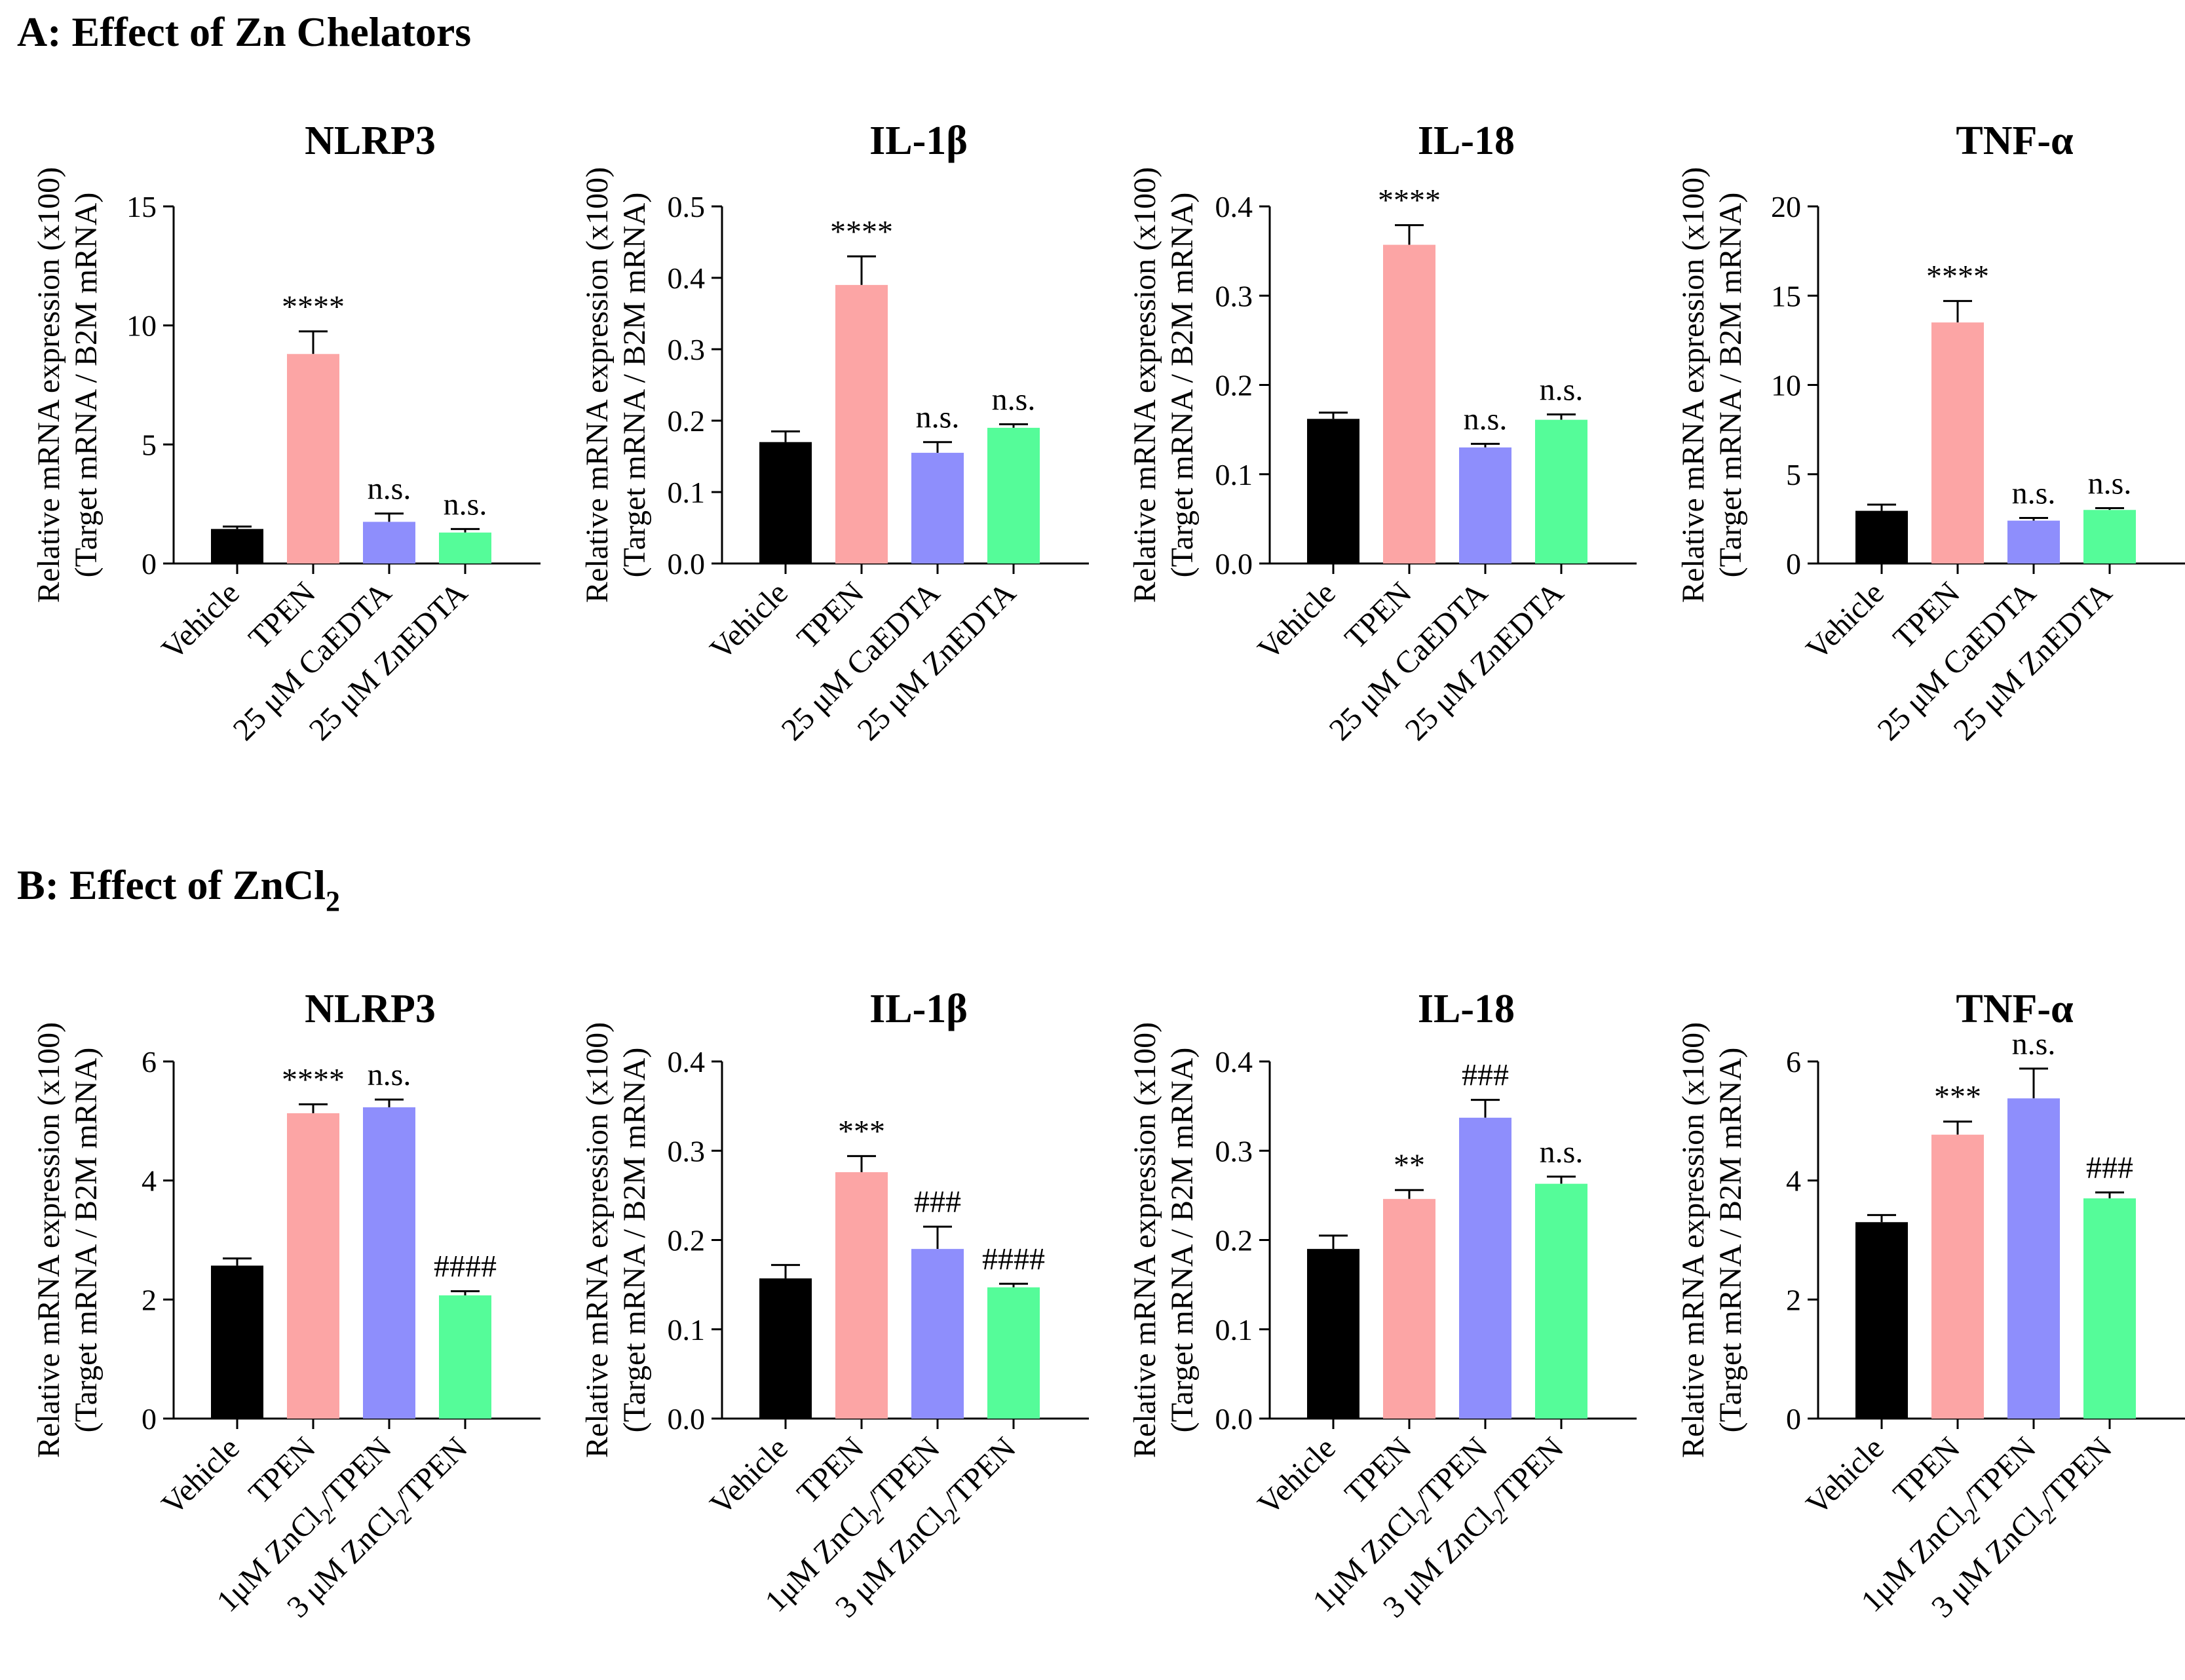  What do you see at coordinates (149, 444) in the screenshot?
I see `y-tick-label: 5` at bounding box center [149, 444].